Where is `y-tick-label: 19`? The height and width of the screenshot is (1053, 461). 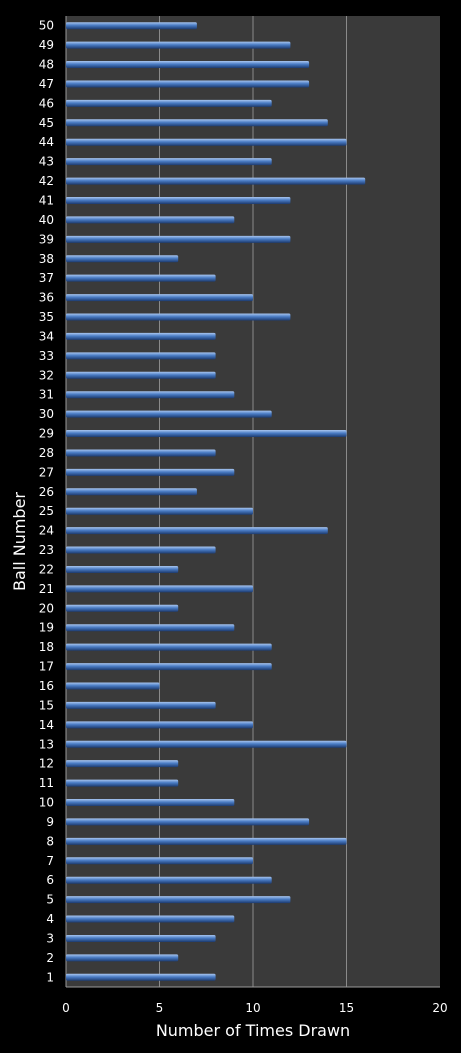 y-tick-label: 19 is located at coordinates (46, 628).